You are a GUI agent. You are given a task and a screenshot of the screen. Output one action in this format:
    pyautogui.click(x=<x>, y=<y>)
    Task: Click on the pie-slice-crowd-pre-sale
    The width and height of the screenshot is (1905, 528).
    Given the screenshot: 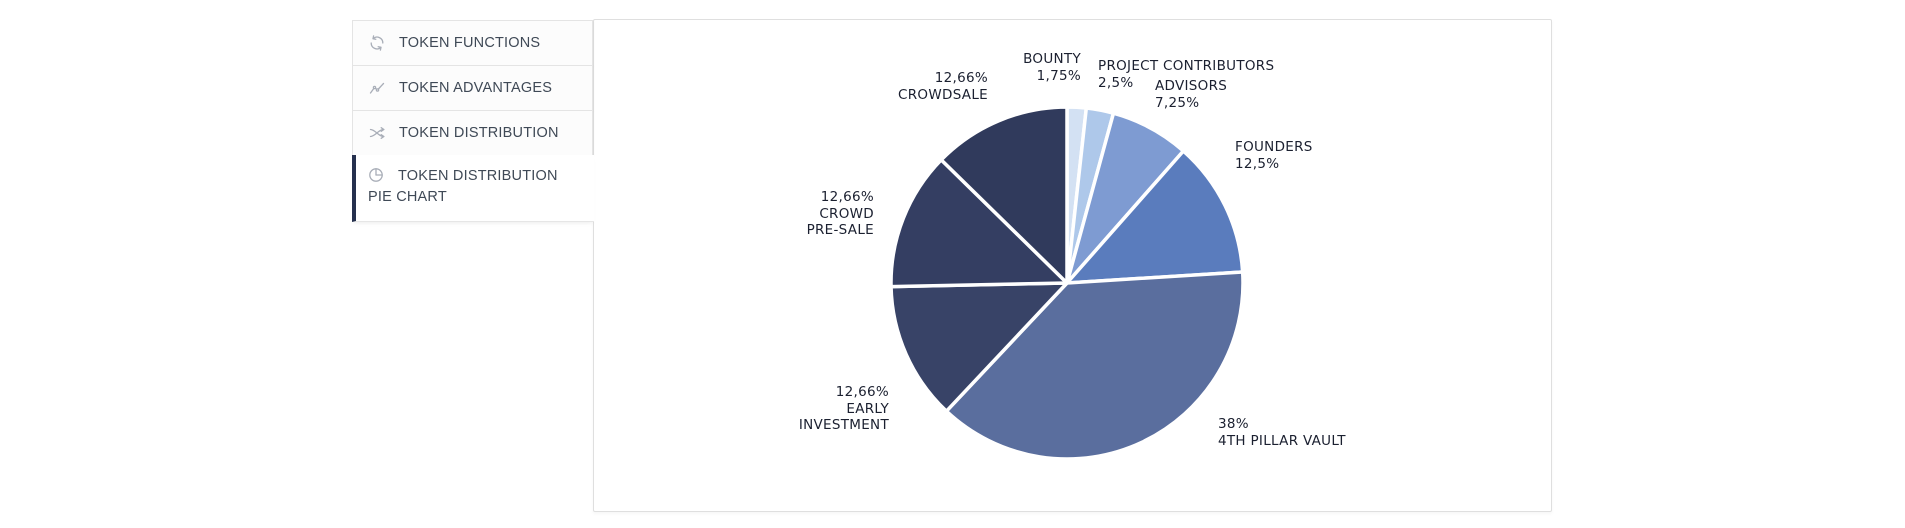 What is the action you would take?
    pyautogui.click(x=979, y=223)
    